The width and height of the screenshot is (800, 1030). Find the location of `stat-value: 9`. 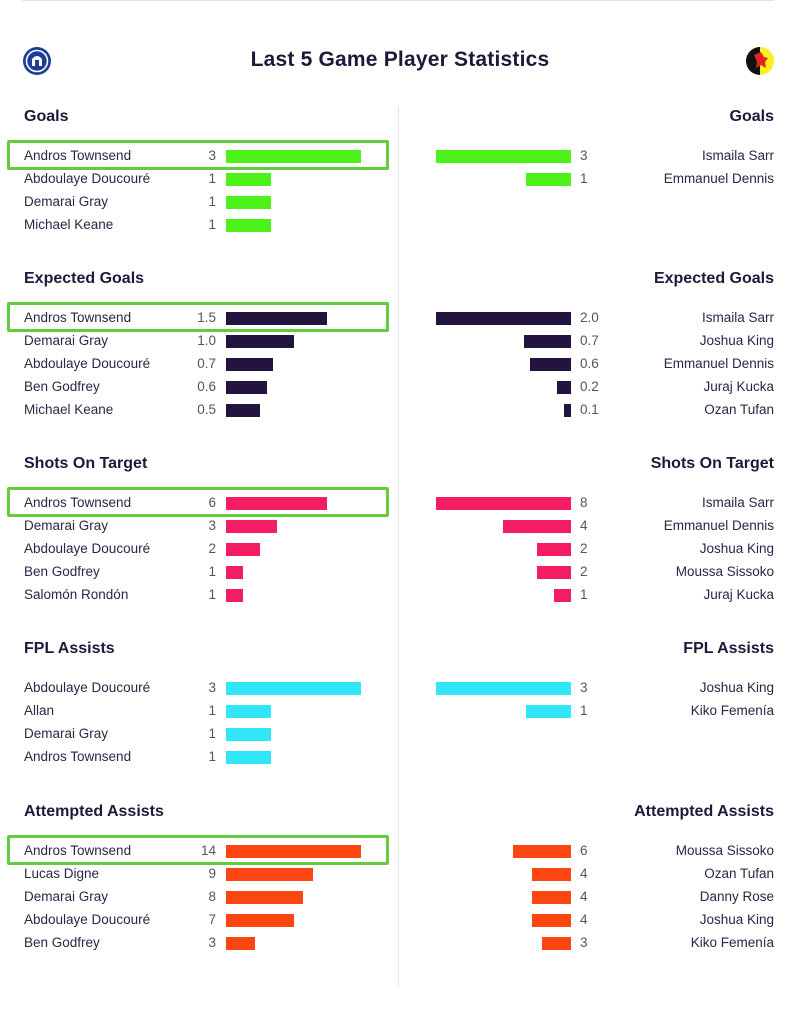

stat-value: 9 is located at coordinates (212, 874).